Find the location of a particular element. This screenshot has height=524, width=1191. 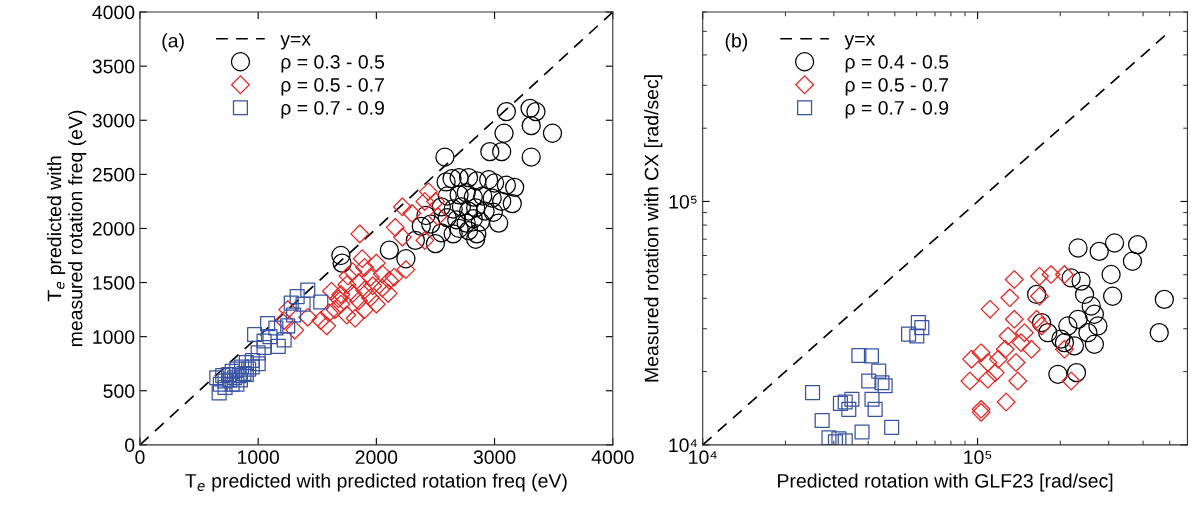

annotation: (a) is located at coordinates (173, 42).